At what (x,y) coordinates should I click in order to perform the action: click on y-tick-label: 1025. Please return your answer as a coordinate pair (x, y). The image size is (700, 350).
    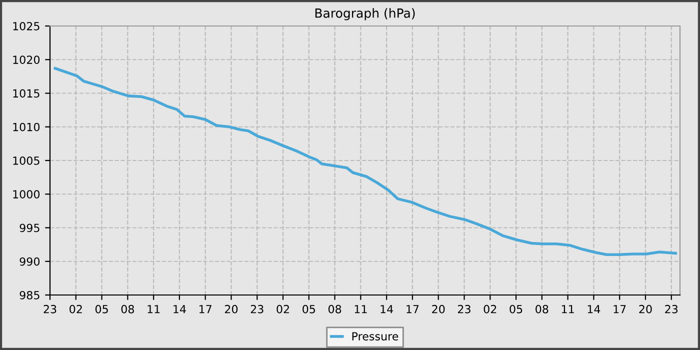
    Looking at the image, I should click on (26, 26).